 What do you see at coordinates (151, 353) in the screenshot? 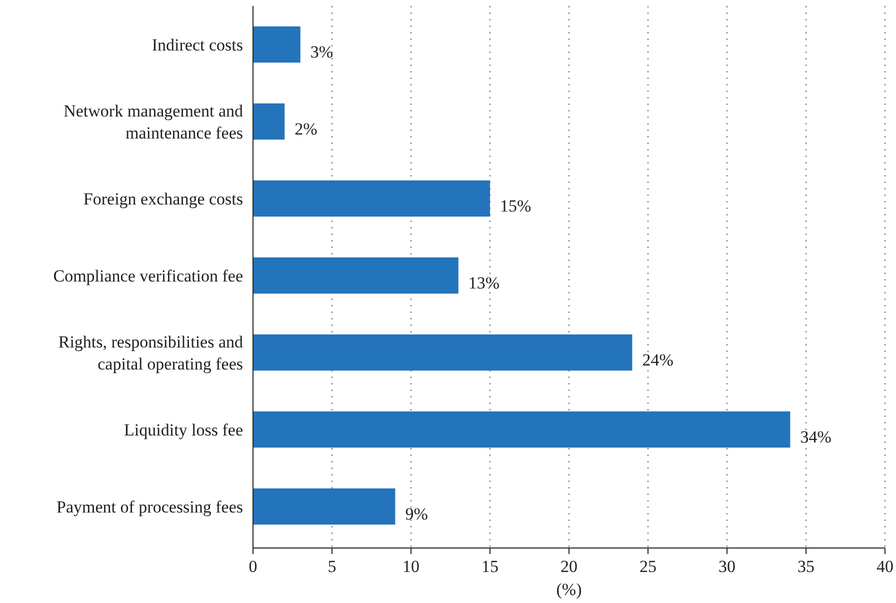
I see `y-tick-label: Rights, responsibilities and capital operating fees` at bounding box center [151, 353].